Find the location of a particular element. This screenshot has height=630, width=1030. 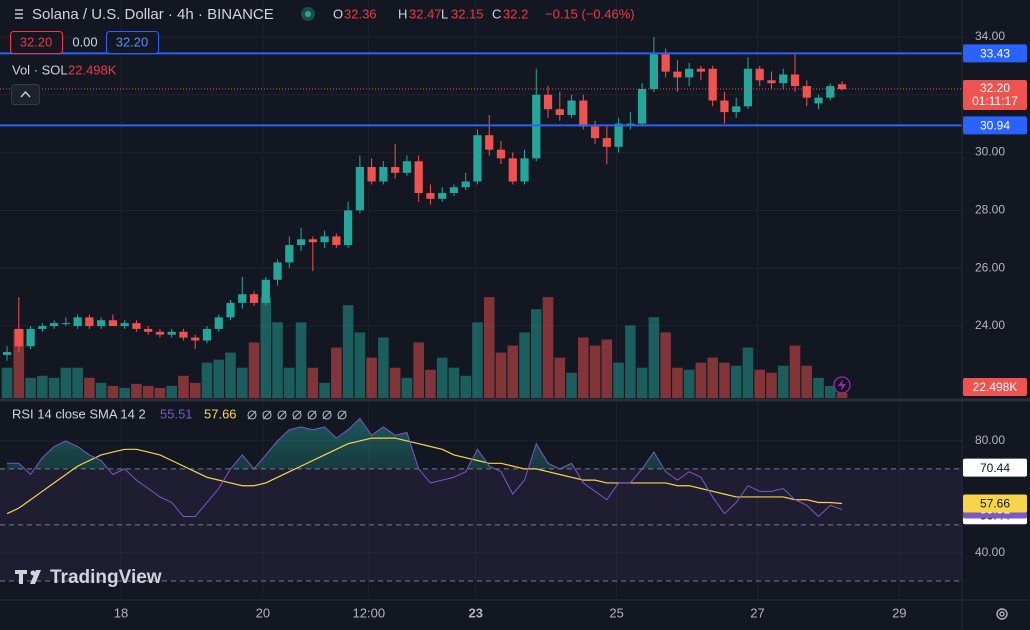

rsi-last-label-box is located at coordinates (995, 503).